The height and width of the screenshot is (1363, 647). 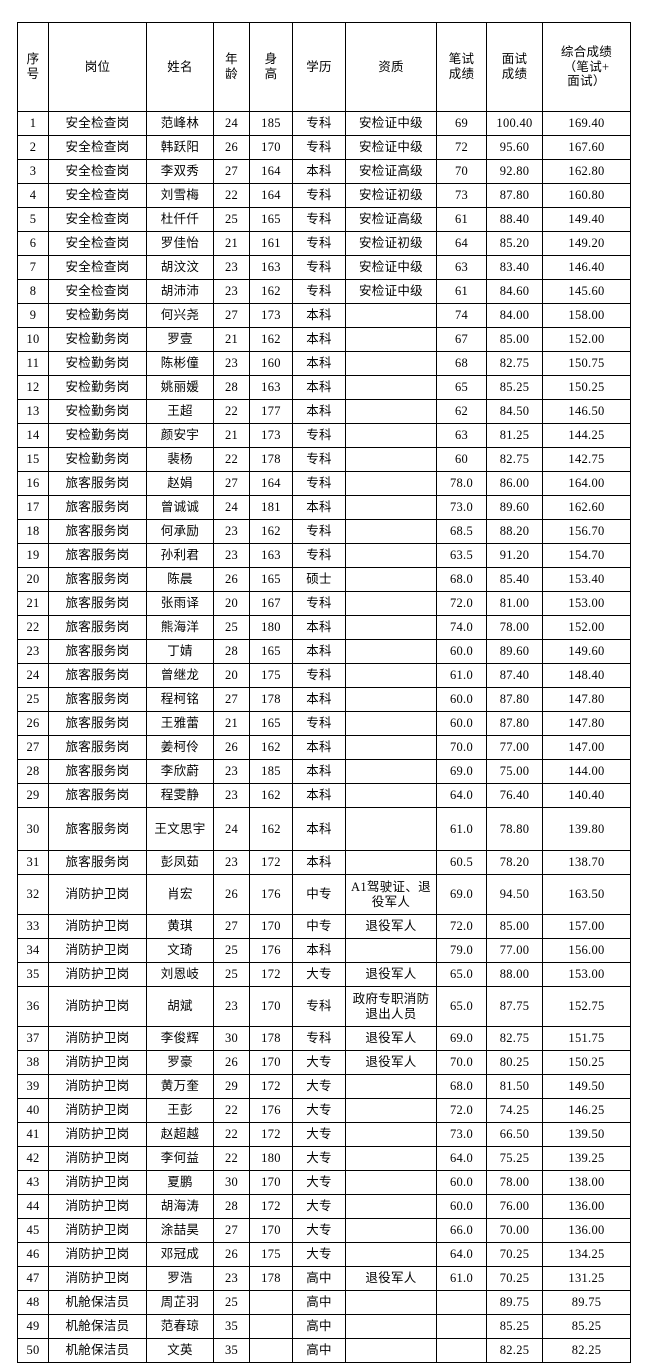 What do you see at coordinates (231, 243) in the screenshot?
I see `cell-age: 21` at bounding box center [231, 243].